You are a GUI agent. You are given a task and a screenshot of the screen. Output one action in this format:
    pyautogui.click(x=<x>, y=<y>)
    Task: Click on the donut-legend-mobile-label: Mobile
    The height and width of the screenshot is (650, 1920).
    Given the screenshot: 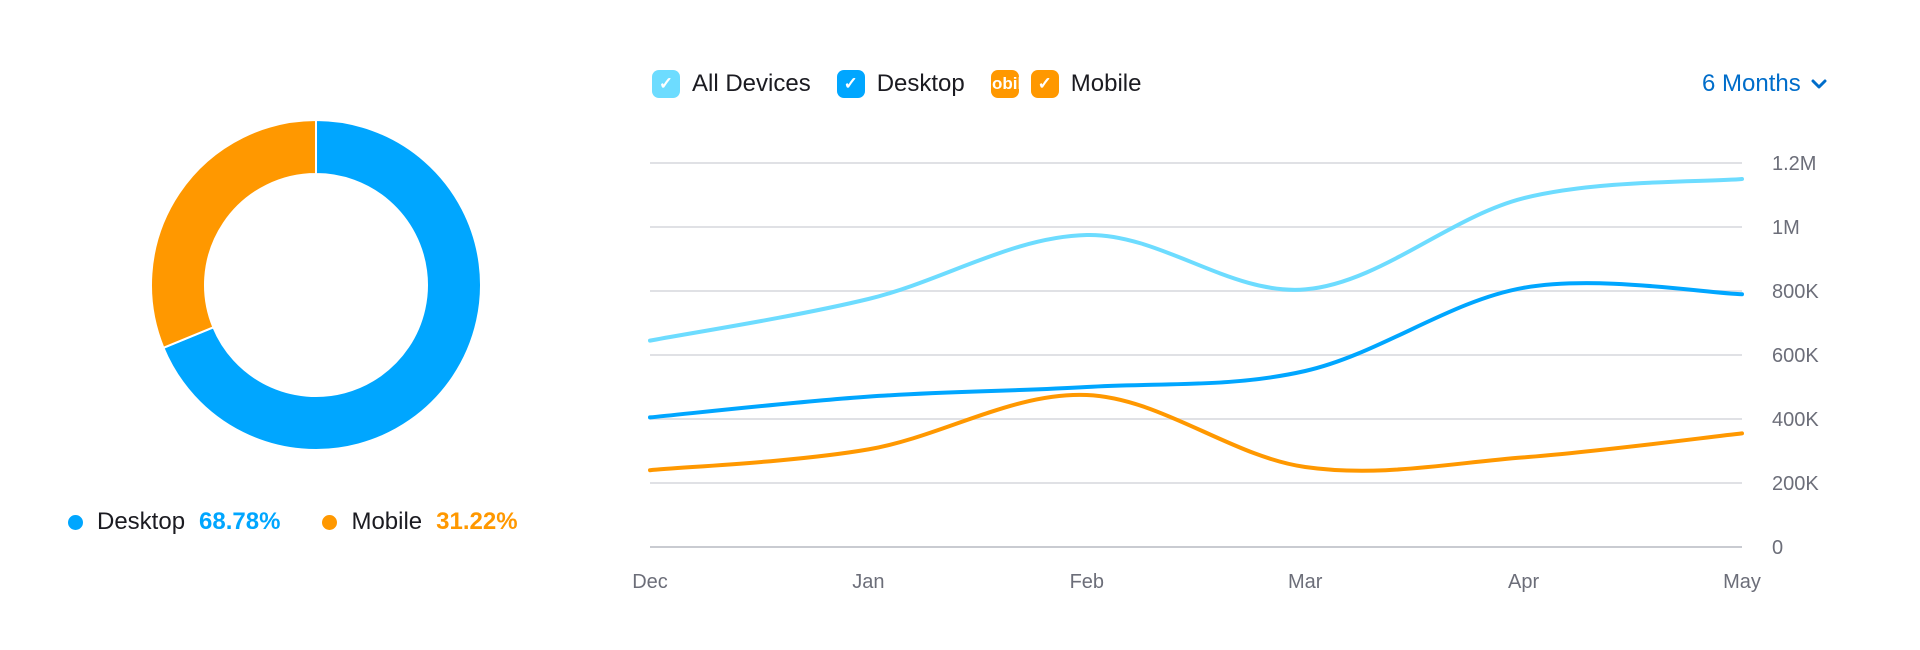 What is the action you would take?
    pyautogui.click(x=387, y=521)
    